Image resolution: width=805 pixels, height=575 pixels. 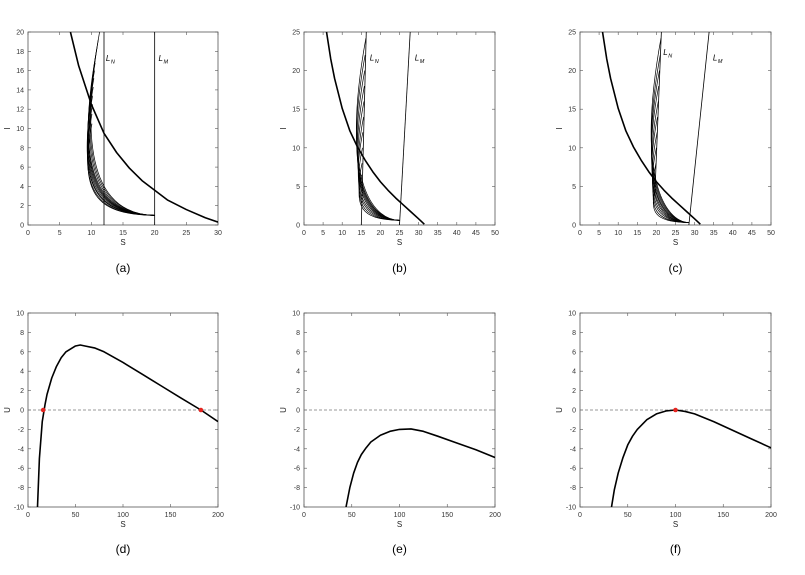 What do you see at coordinates (19, 508) in the screenshot?
I see `y-tick-label: -10` at bounding box center [19, 508].